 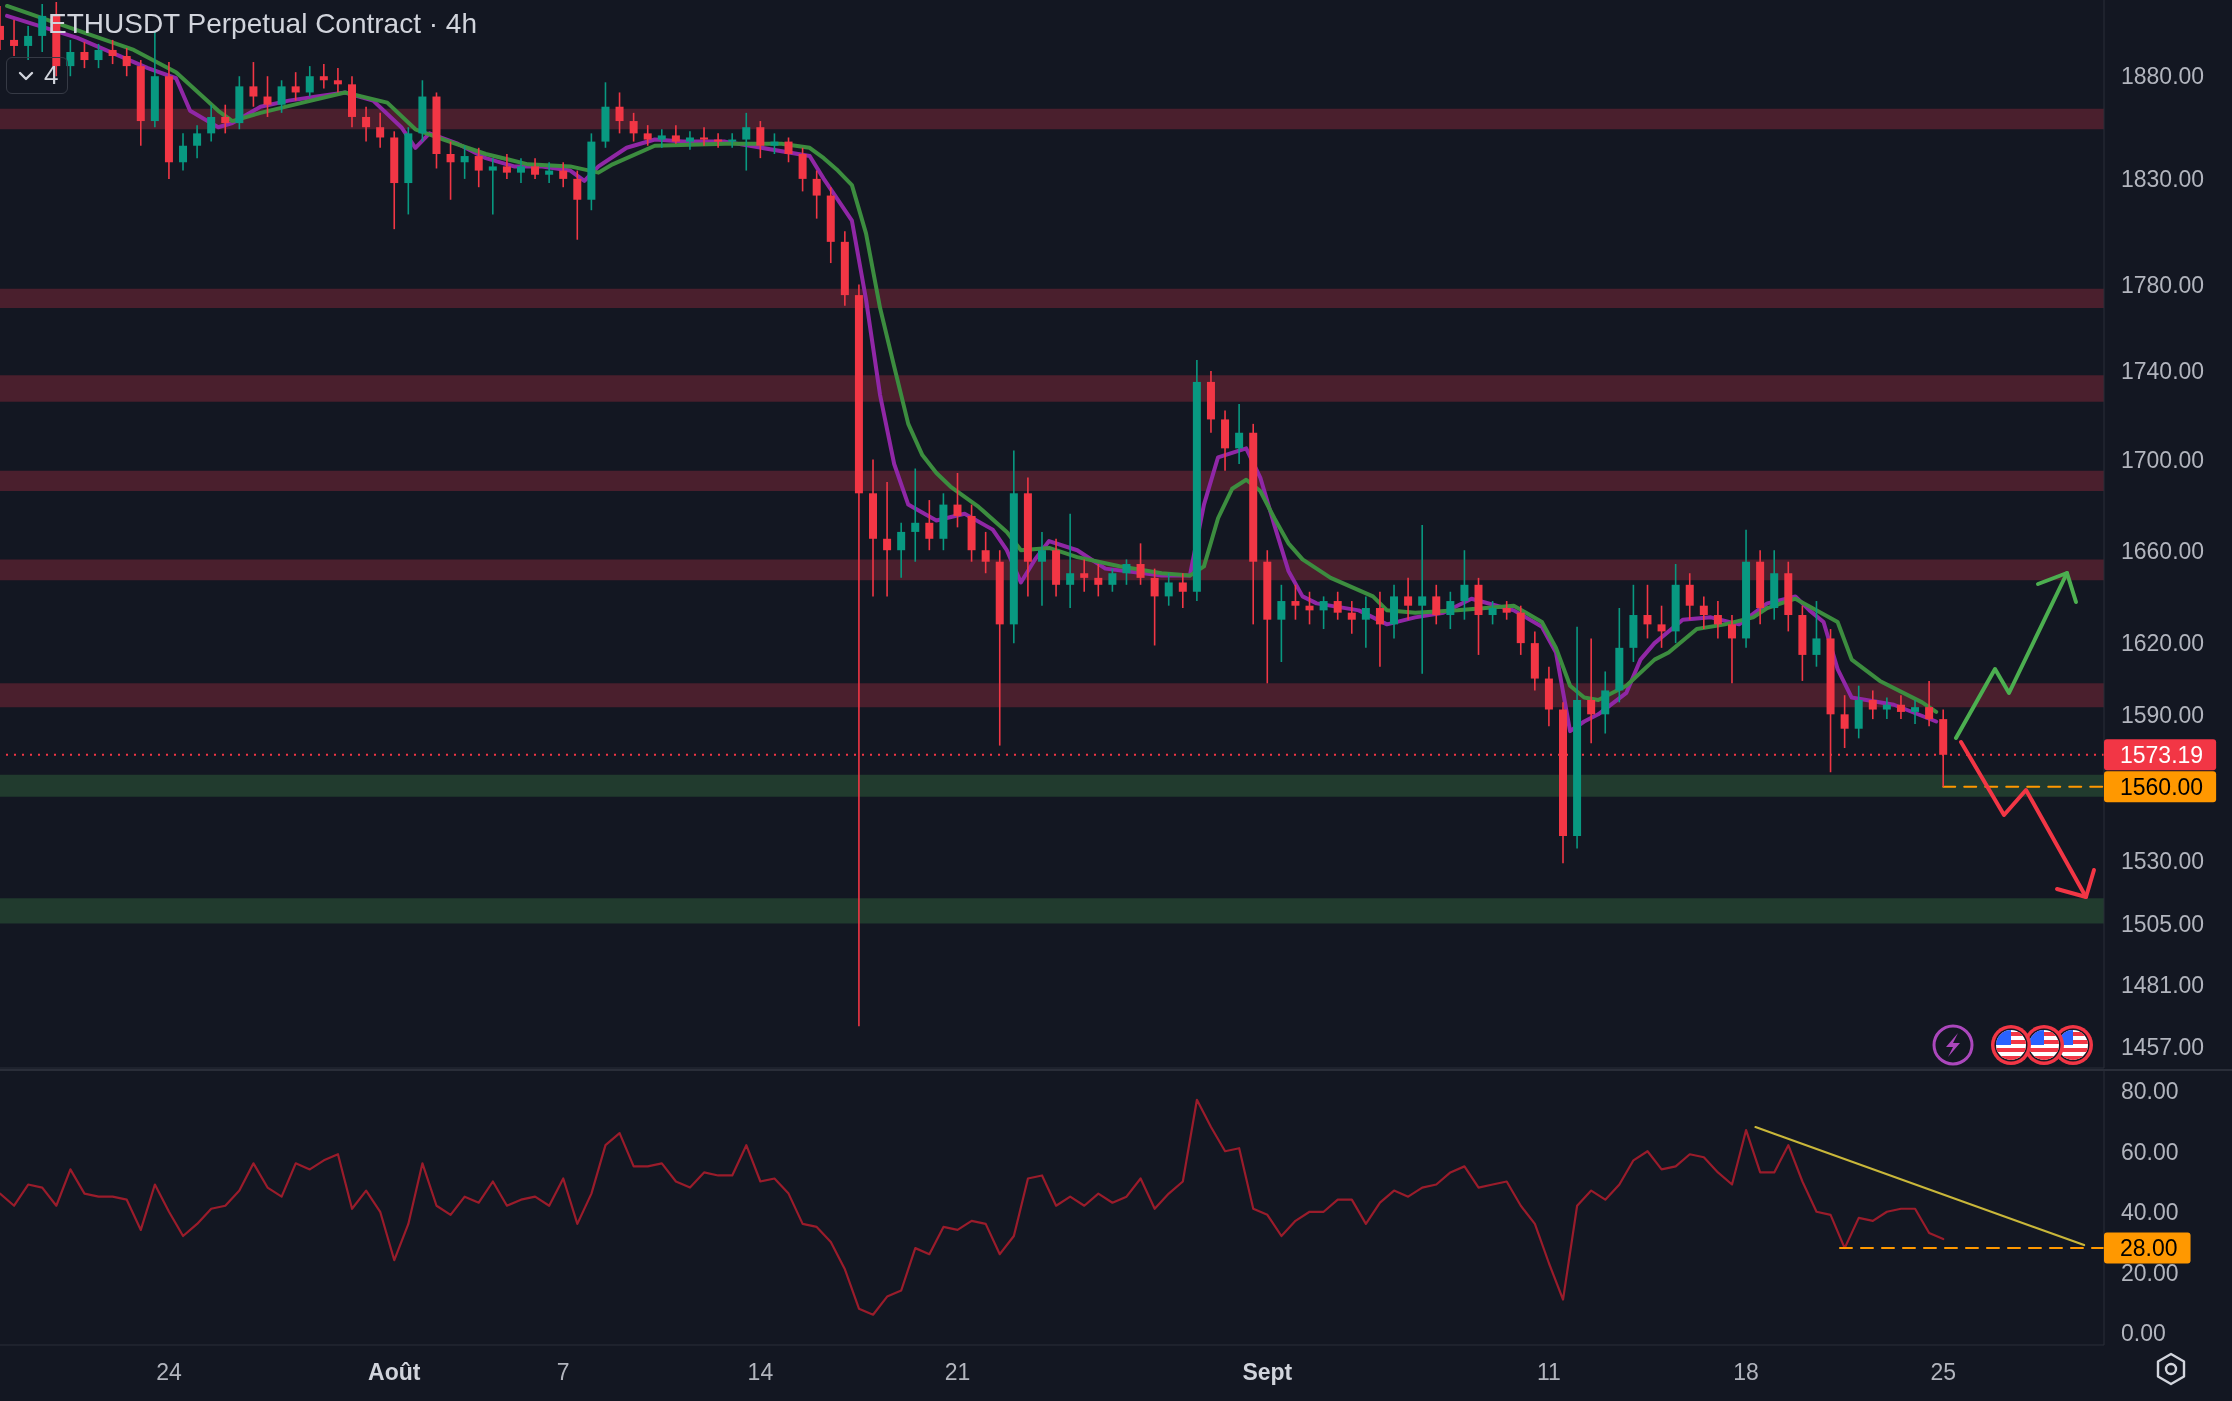 What do you see at coordinates (51, 75) in the screenshot?
I see `annotation: 4` at bounding box center [51, 75].